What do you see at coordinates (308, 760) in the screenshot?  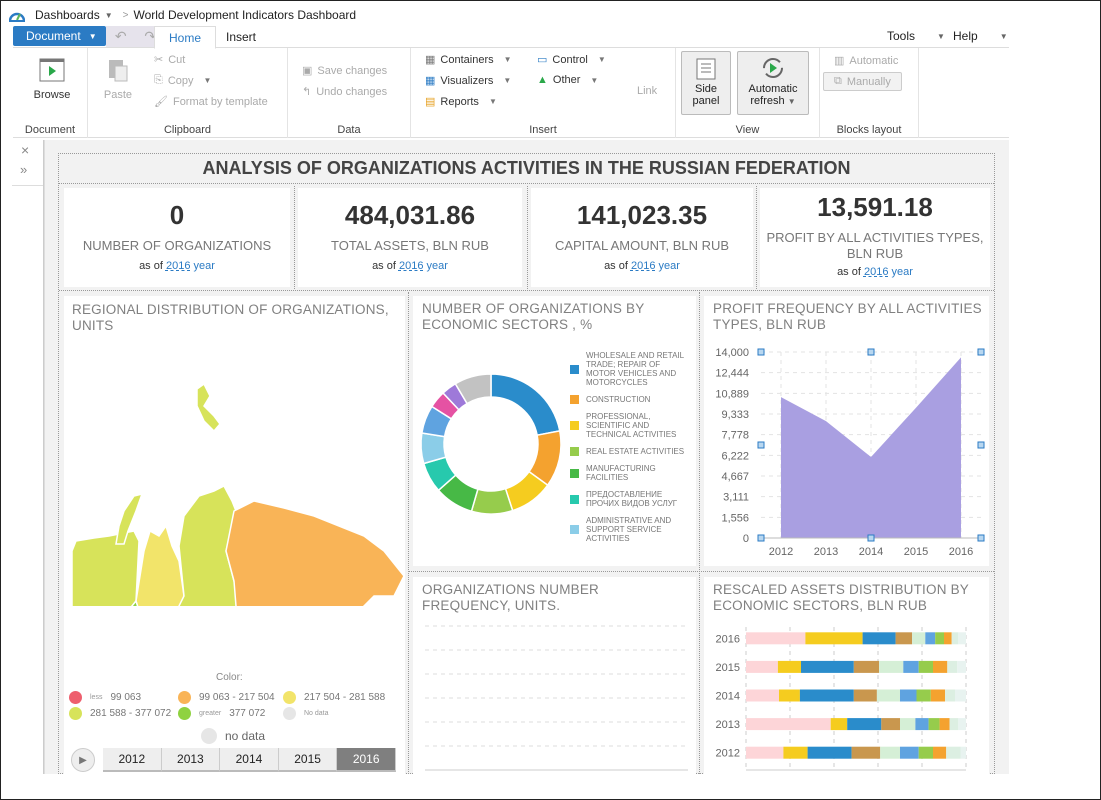 I see `year-button-2015: 2015` at bounding box center [308, 760].